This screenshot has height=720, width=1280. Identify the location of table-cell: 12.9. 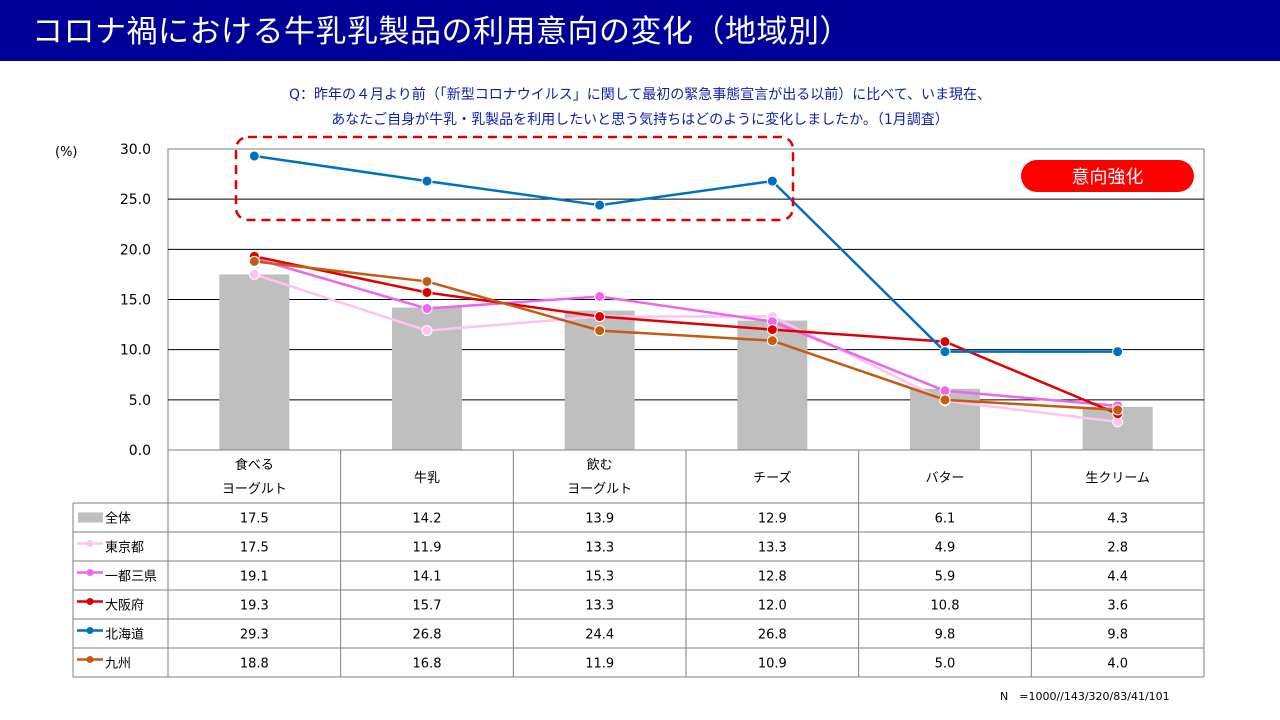
(772, 519).